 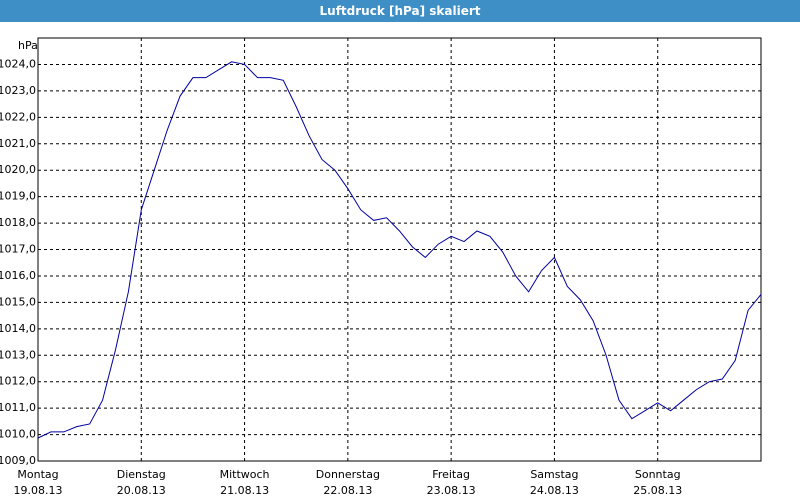 I want to click on x-tick-date: 24.08.13, so click(x=554, y=490).